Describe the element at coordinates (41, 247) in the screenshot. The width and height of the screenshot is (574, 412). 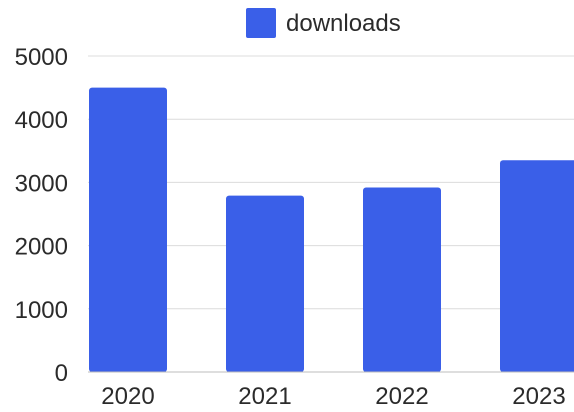
I see `y-tick-label: 2000` at that location.